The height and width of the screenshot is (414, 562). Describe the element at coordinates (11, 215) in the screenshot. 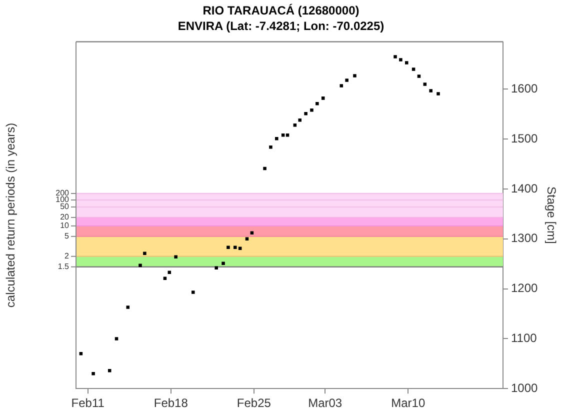

I see `y2-axis-title: calculated return periods (in years)` at that location.